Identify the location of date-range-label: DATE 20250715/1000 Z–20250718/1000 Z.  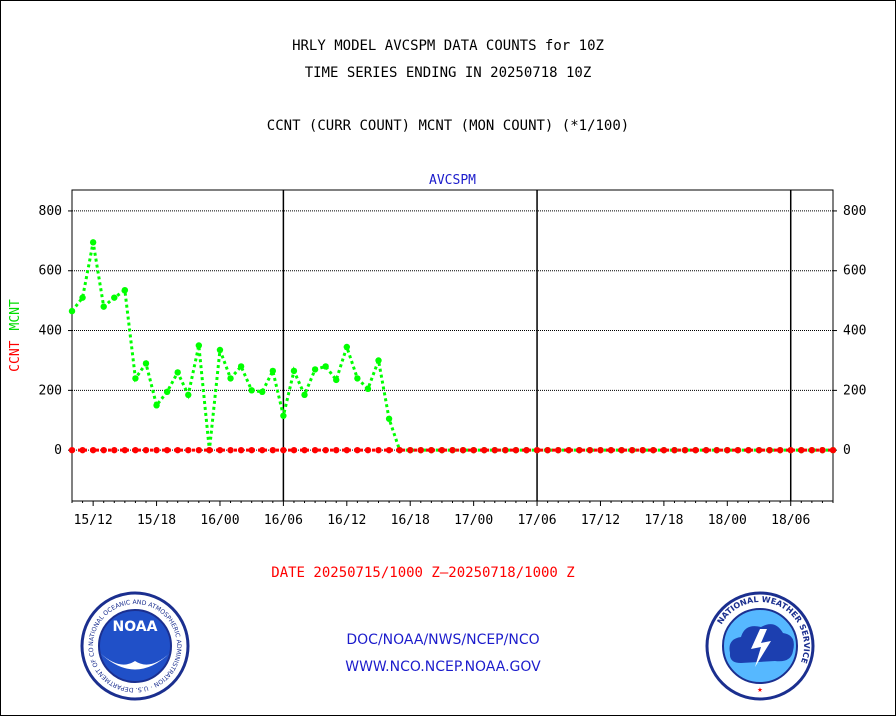
(423, 573).